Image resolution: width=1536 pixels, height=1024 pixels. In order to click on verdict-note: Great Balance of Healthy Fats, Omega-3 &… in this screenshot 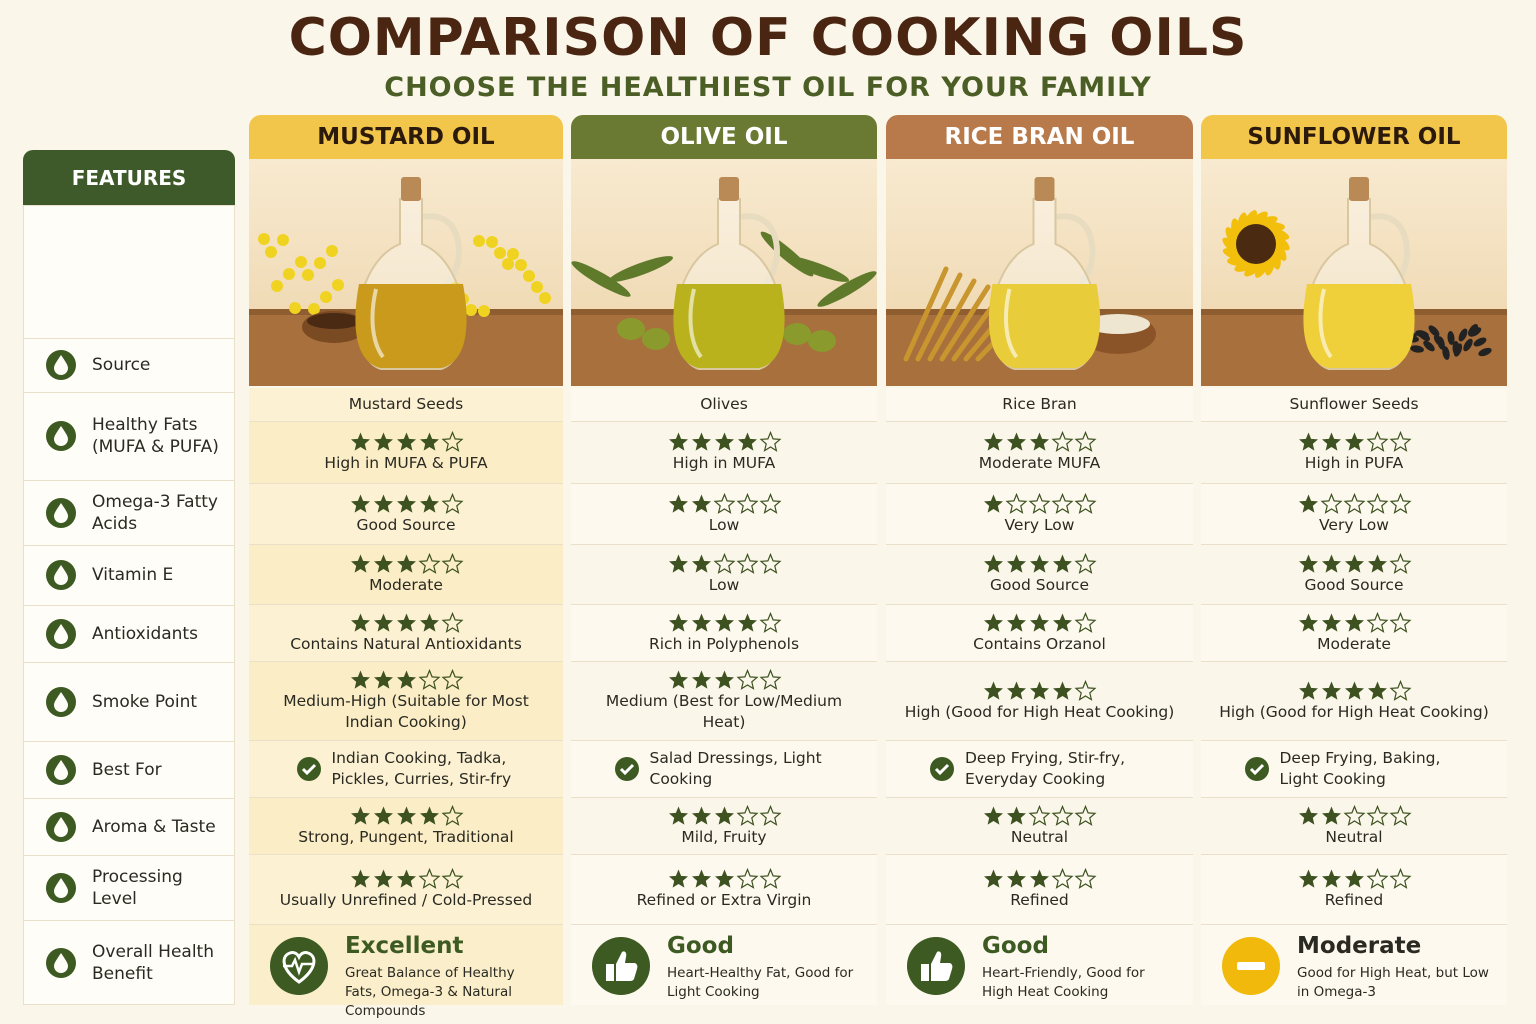, I will do `click(430, 992)`.